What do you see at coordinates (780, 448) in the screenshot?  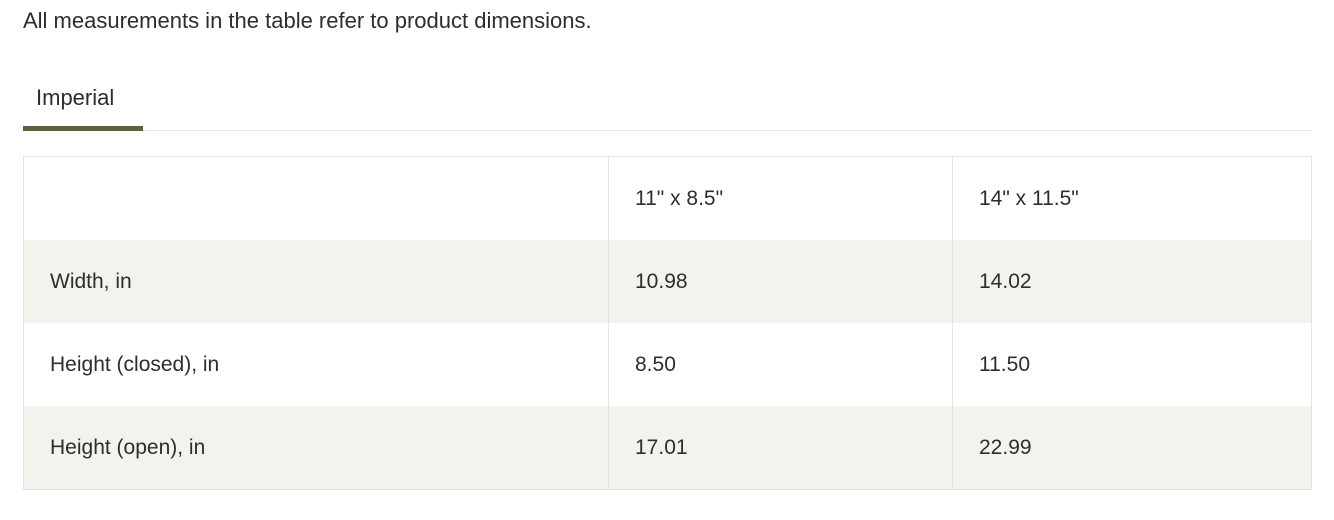 I see `table-cell: 17.01` at bounding box center [780, 448].